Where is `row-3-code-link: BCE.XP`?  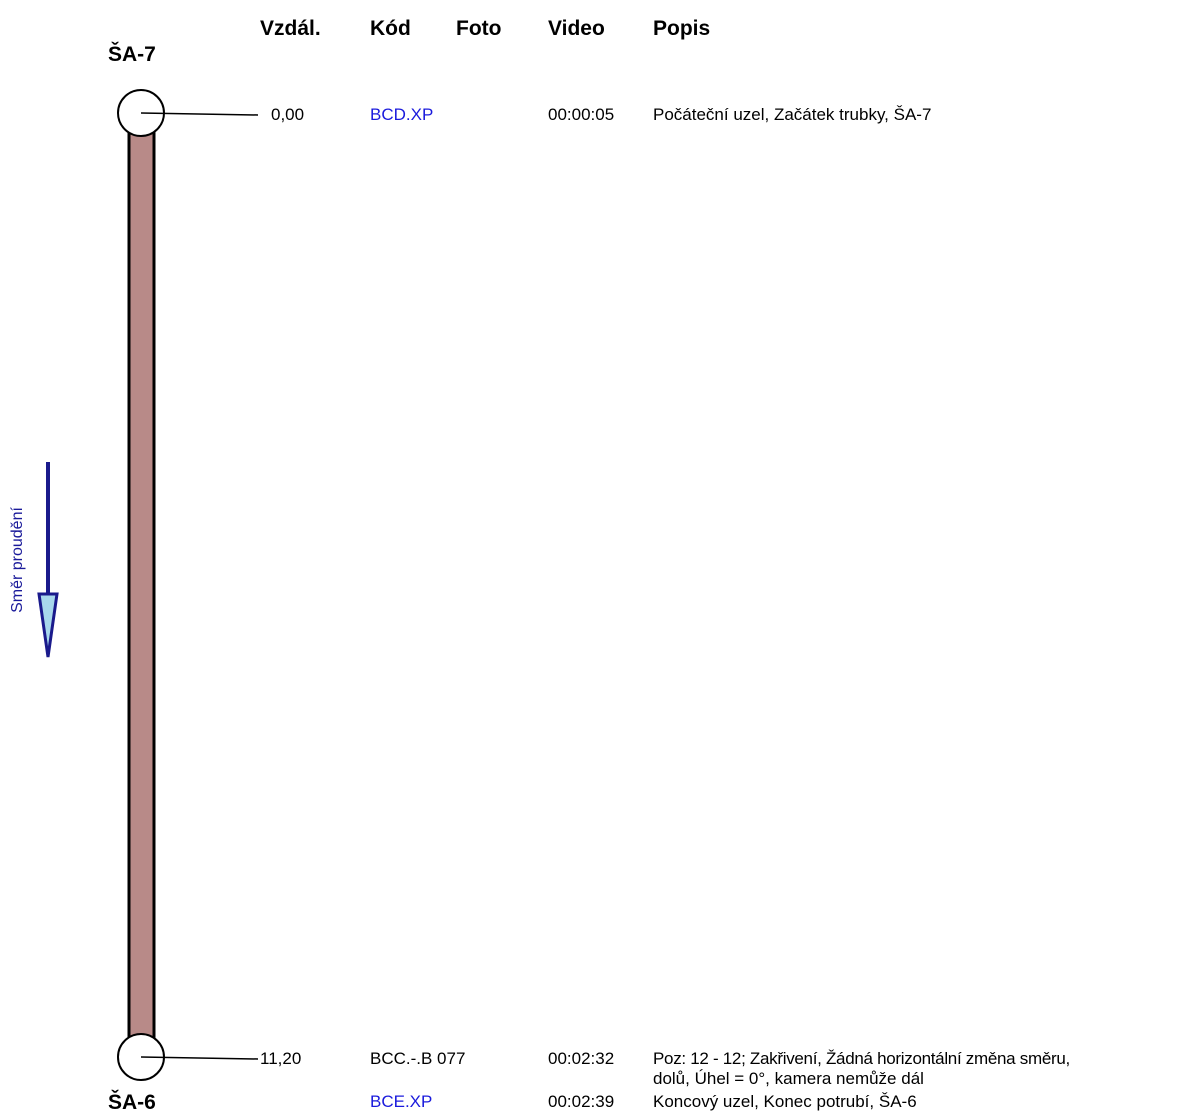 row-3-code-link: BCE.XP is located at coordinates (401, 1101).